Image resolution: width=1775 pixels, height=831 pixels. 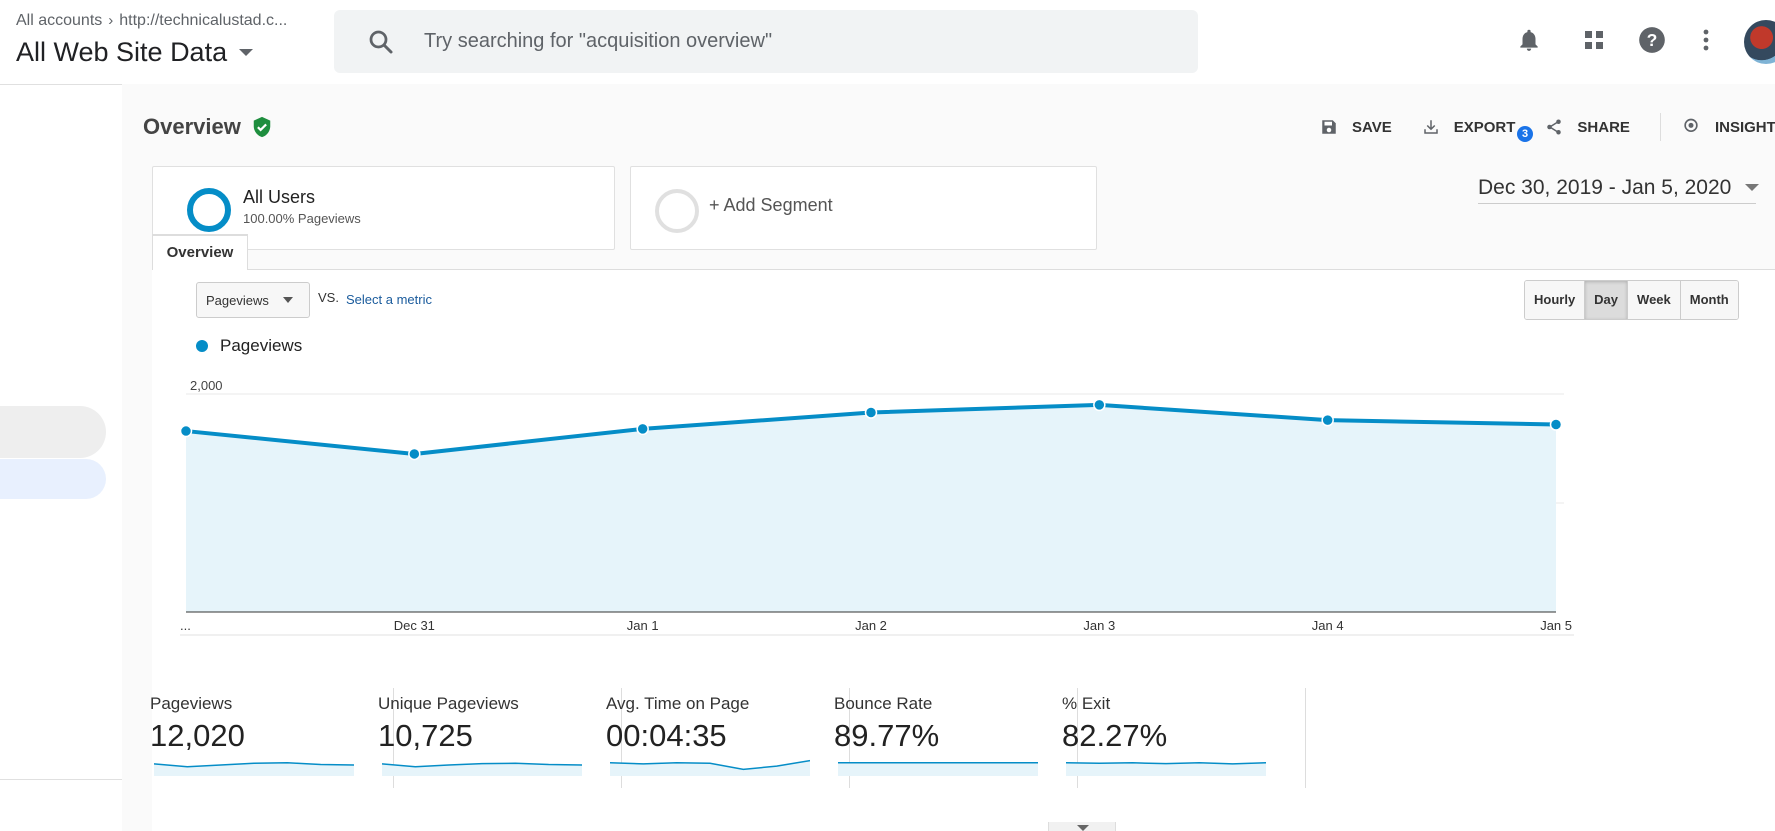 What do you see at coordinates (59, 20) in the screenshot?
I see `breadcrumb-account: All accounts` at bounding box center [59, 20].